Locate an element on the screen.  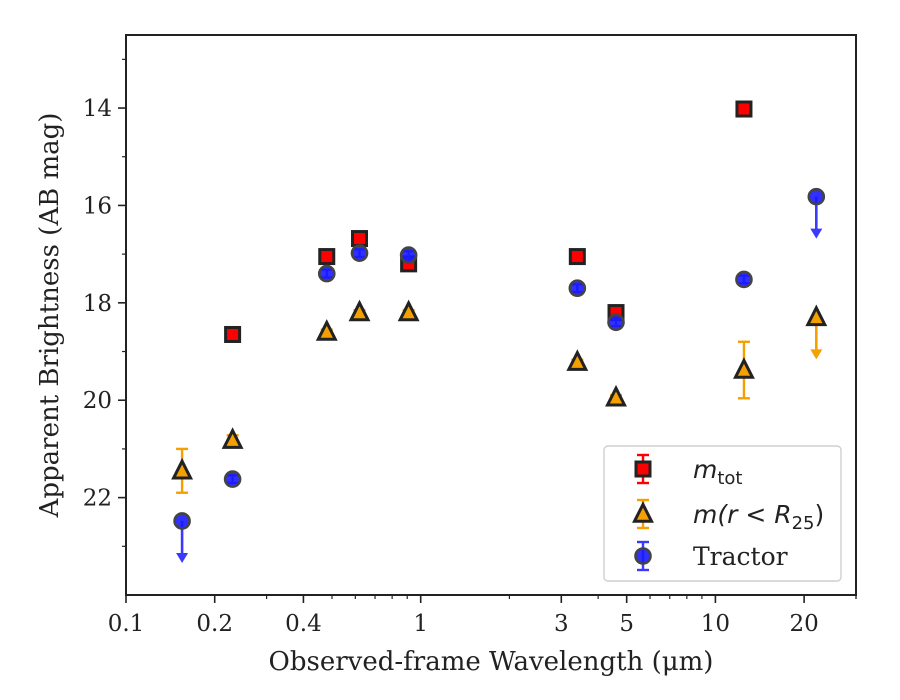
x-tick-label: 1 is located at coordinates (420, 624).